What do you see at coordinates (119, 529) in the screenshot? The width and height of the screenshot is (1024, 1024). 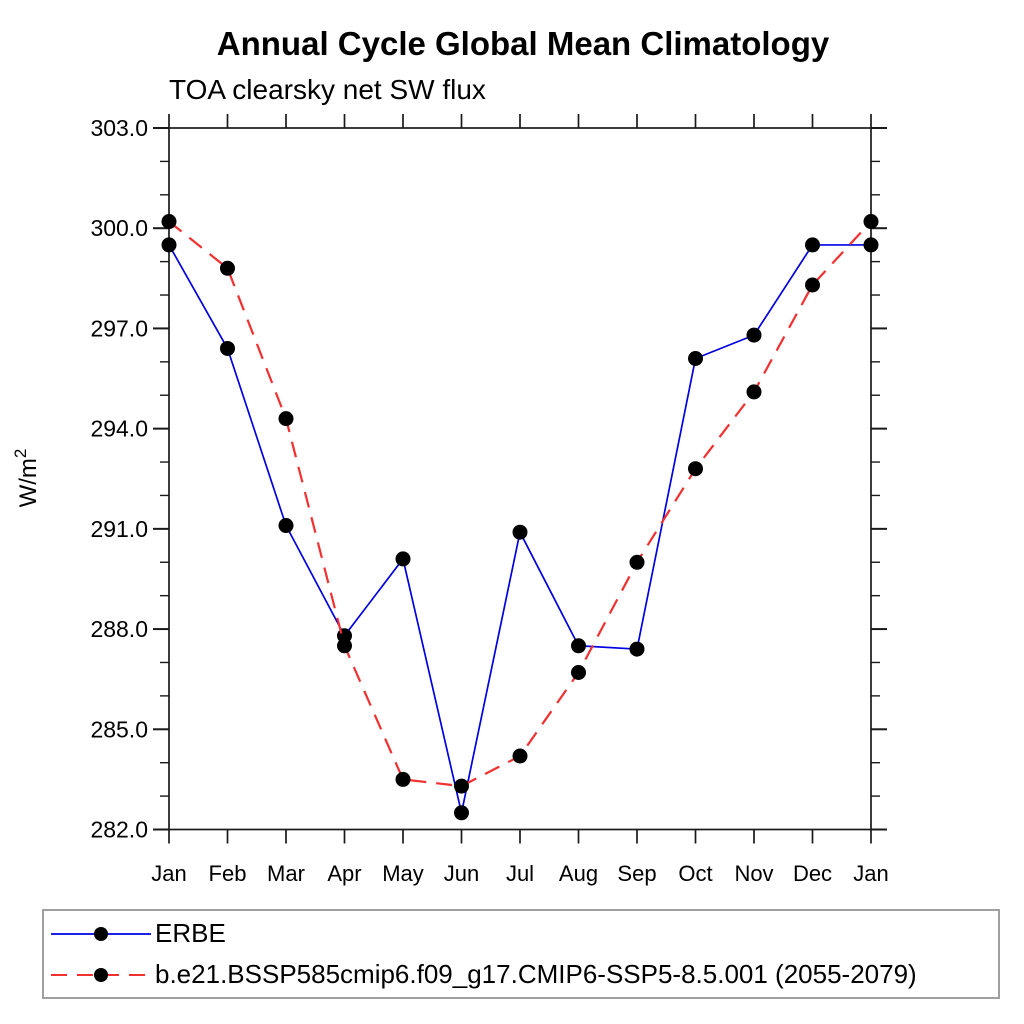 I see `y-tick-label: 291.0` at bounding box center [119, 529].